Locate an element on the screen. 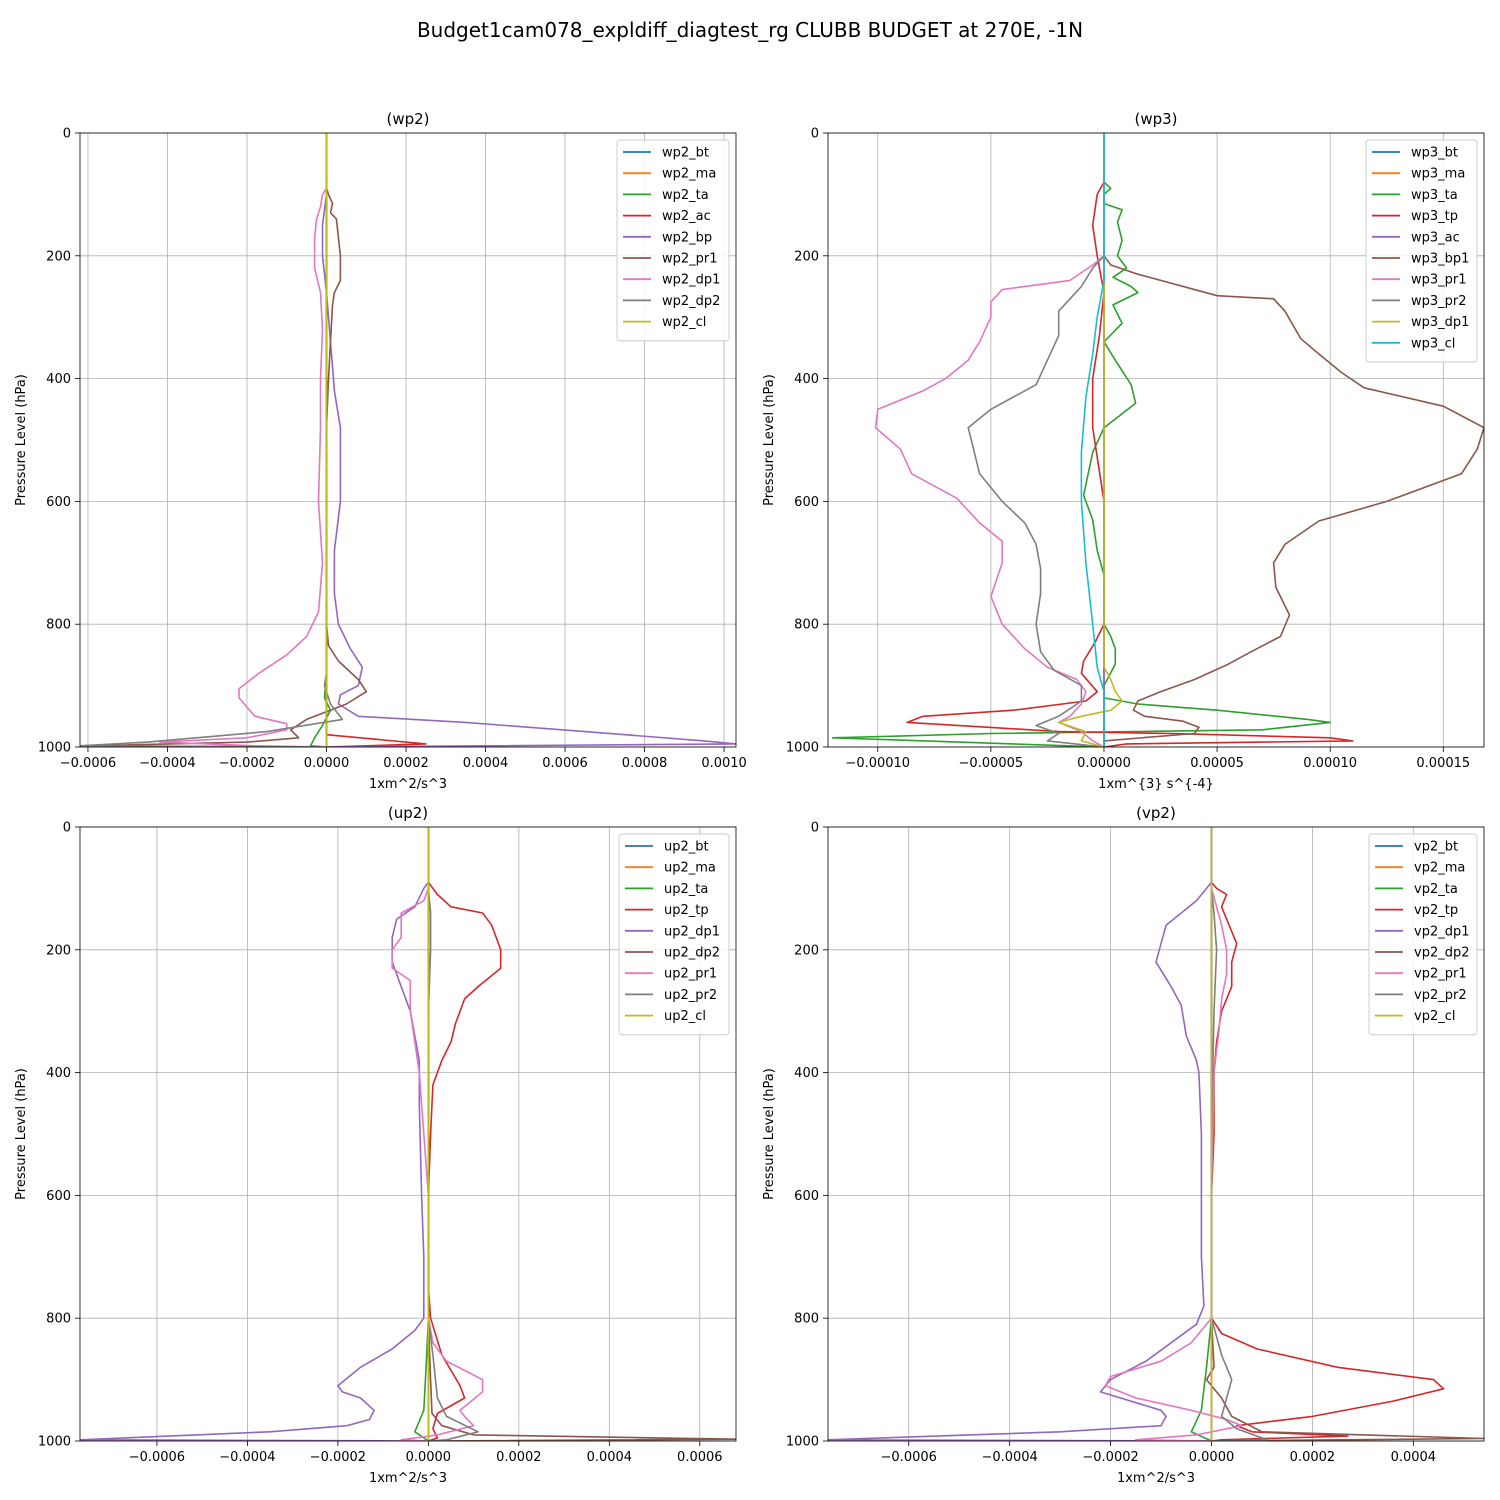  legend-label: vp2_pr2 is located at coordinates (1440, 995).